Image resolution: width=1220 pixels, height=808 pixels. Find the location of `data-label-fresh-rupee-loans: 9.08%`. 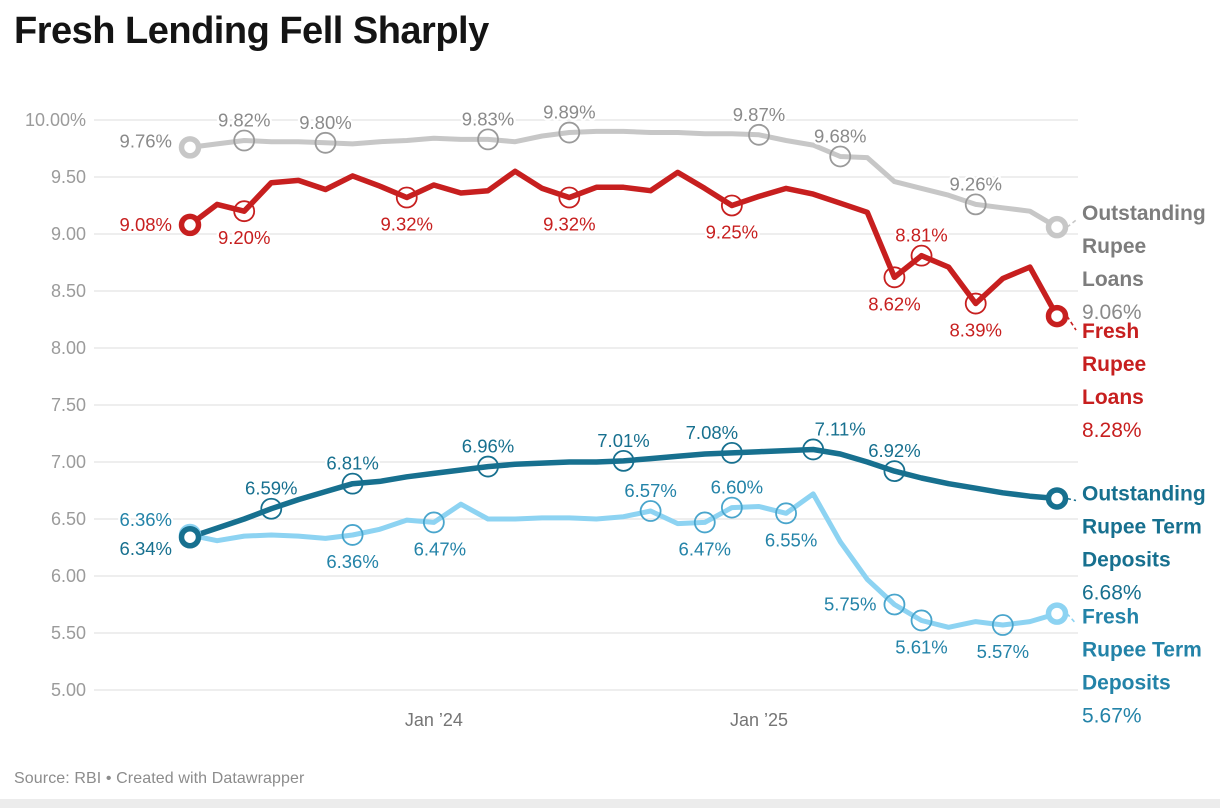

data-label-fresh-rupee-loans: 9.08% is located at coordinates (146, 224).